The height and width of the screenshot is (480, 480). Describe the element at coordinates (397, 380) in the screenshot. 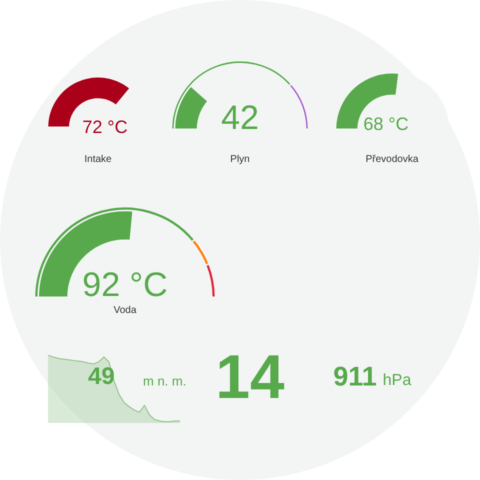

I see `text: hPa` at that location.